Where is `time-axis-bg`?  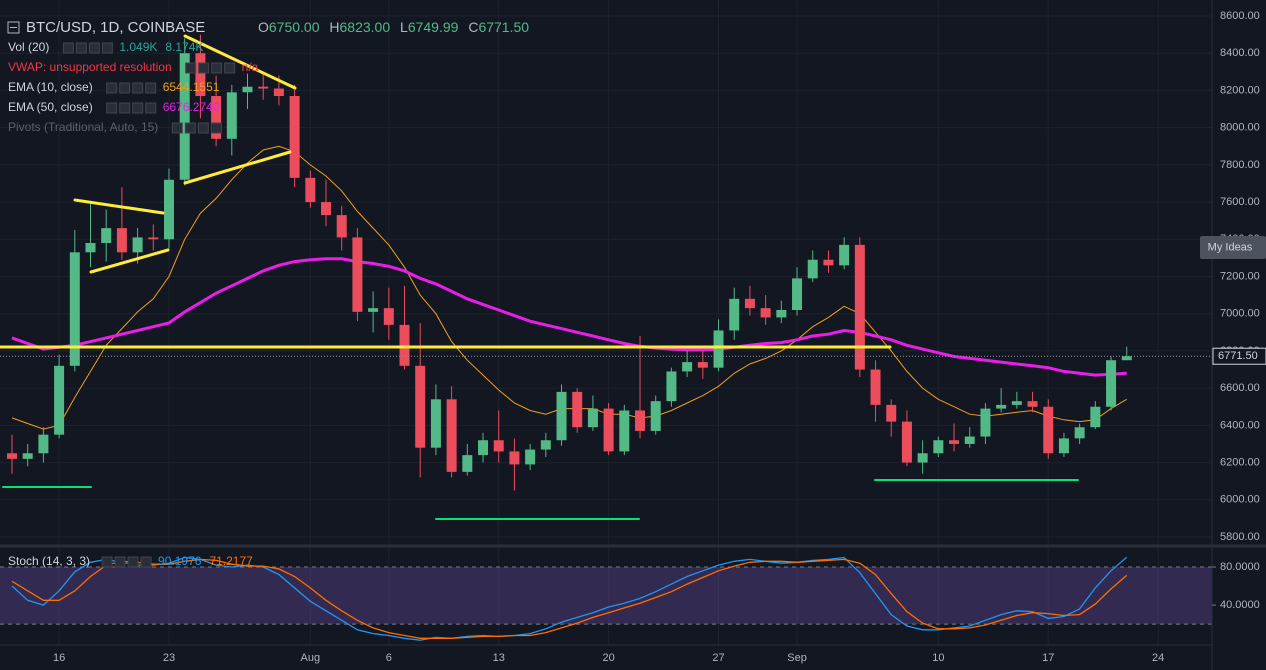
time-axis-bg is located at coordinates (606, 657).